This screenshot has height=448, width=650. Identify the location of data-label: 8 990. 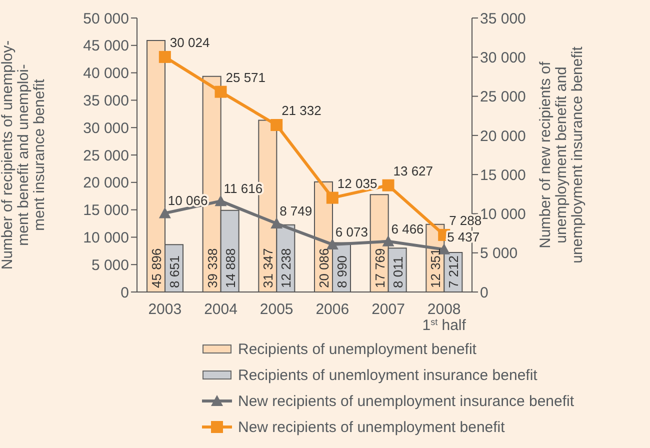
(342, 271).